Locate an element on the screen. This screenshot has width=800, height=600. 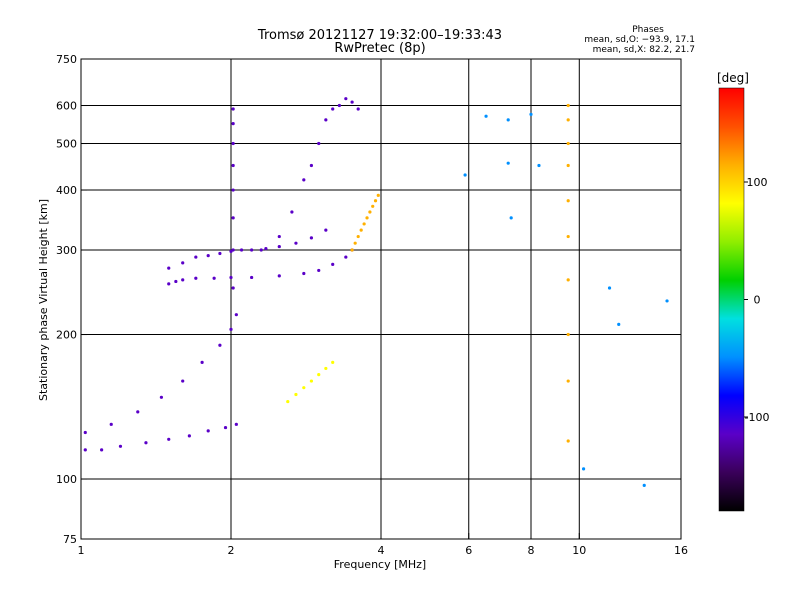
x-tick-label: 2 is located at coordinates (231, 550).